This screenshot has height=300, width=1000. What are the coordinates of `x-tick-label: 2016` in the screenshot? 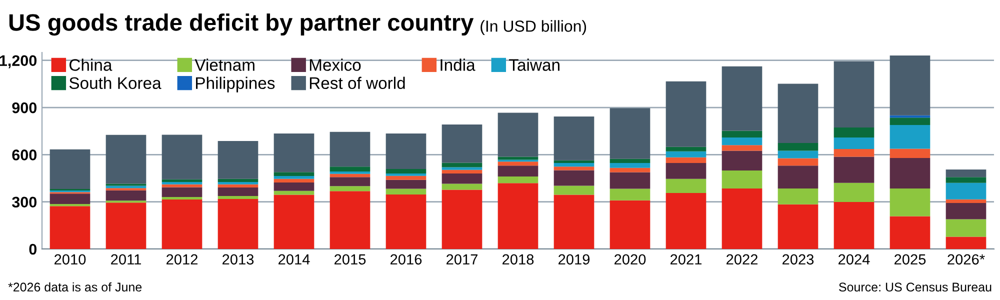 It's located at (406, 259).